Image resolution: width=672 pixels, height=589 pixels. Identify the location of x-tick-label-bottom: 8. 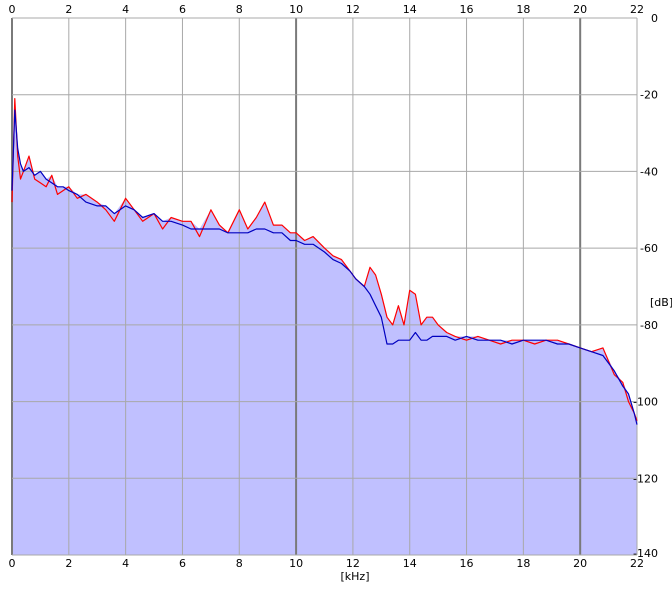
(239, 563).